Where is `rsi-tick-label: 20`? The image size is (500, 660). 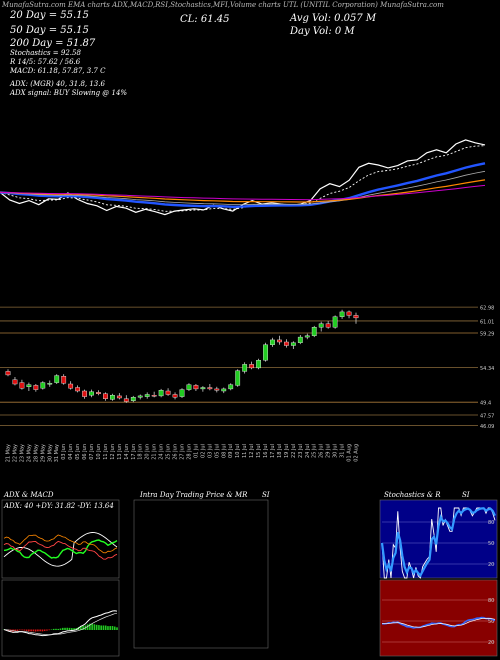 rsi-tick-label: 20 is located at coordinates (491, 643).